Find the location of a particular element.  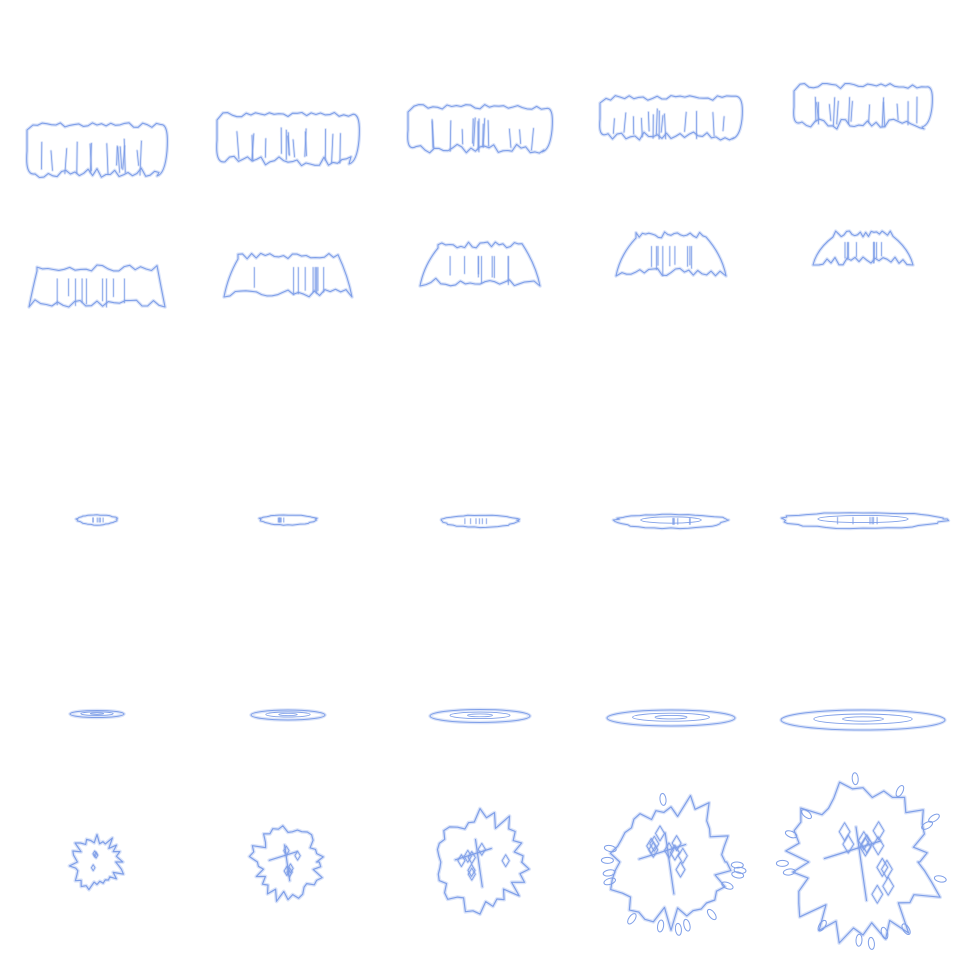

row-2-animation is located at coordinates (471, 269).